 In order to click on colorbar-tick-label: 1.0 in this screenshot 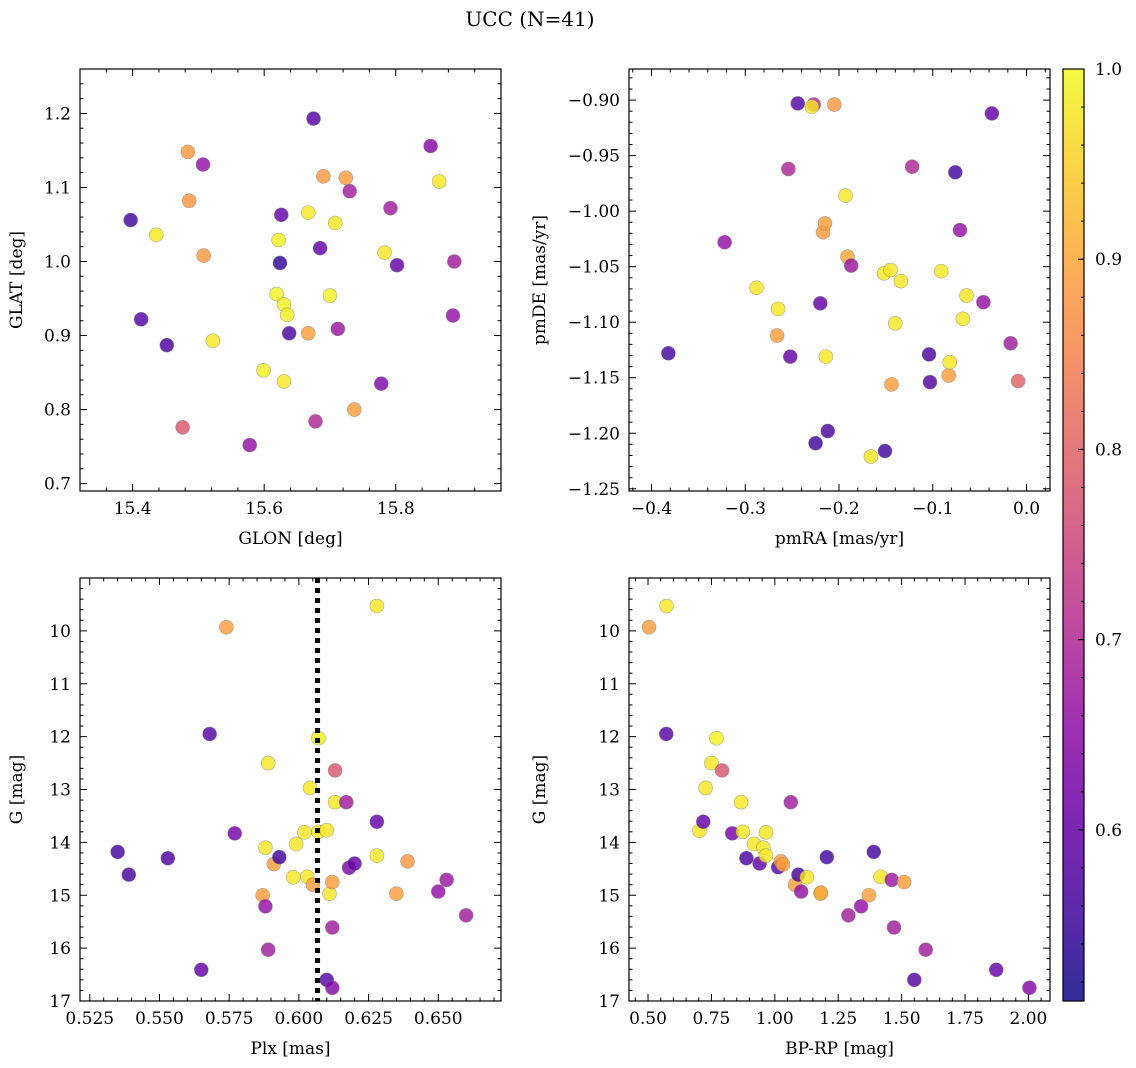, I will do `click(1108, 70)`.